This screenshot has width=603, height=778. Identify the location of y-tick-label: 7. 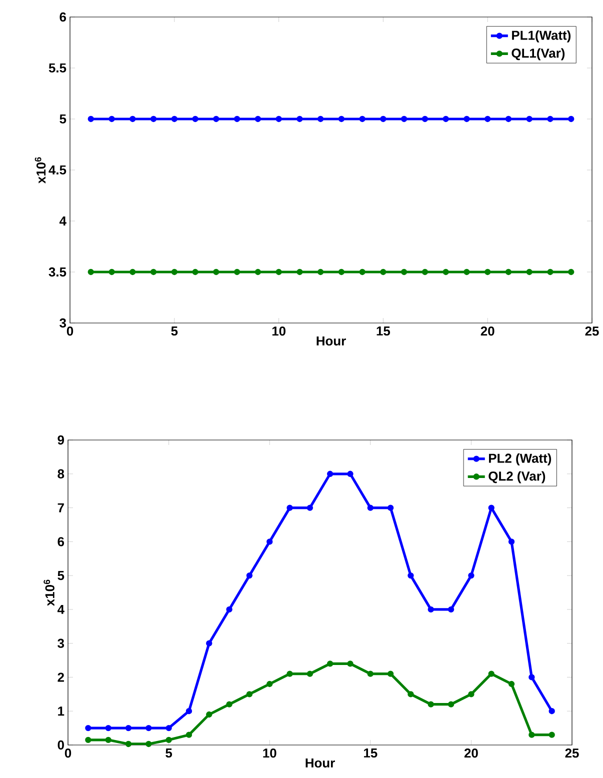
(61, 507).